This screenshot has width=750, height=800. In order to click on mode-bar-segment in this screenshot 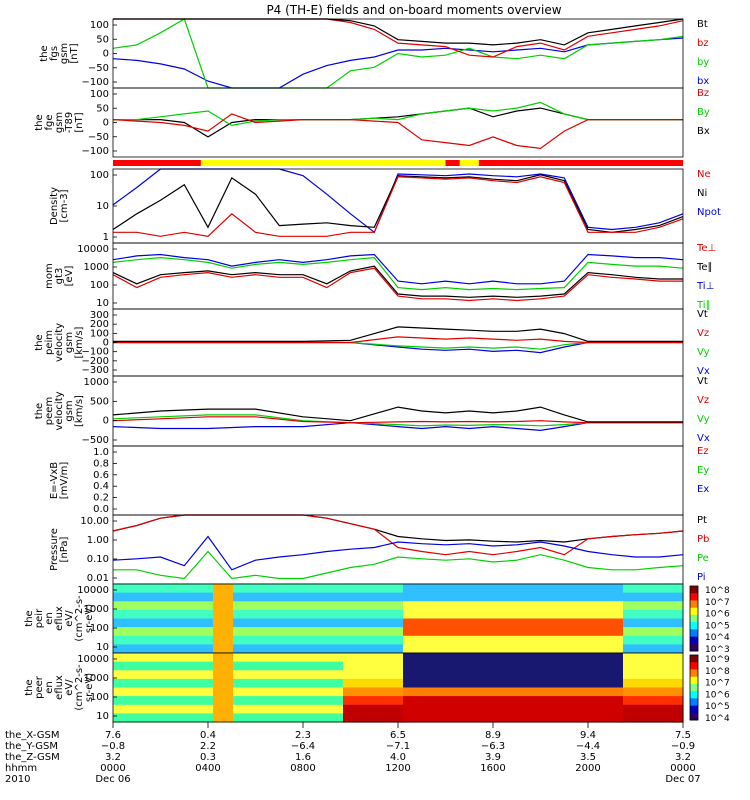, I will do `click(581, 163)`.